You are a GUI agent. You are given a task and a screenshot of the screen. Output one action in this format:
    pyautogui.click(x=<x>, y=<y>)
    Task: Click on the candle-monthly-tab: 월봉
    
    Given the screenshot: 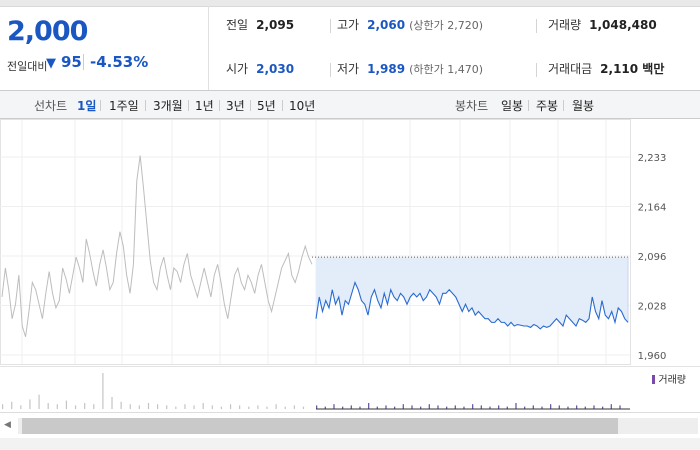 What is the action you would take?
    pyautogui.click(x=583, y=106)
    